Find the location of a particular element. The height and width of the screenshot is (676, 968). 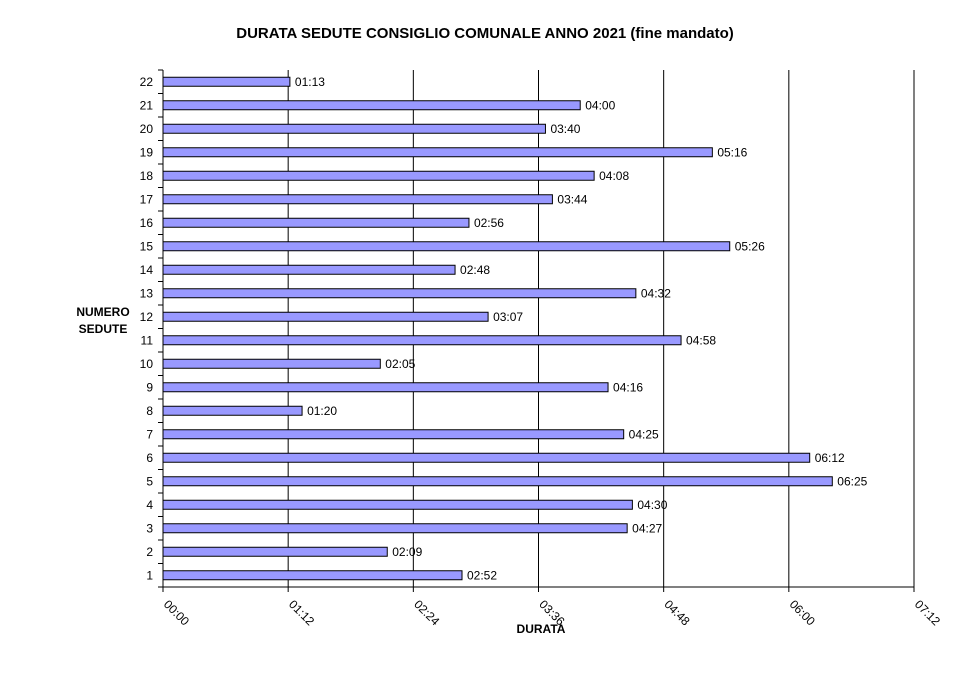

y-tick-label: 8 is located at coordinates (149, 411).